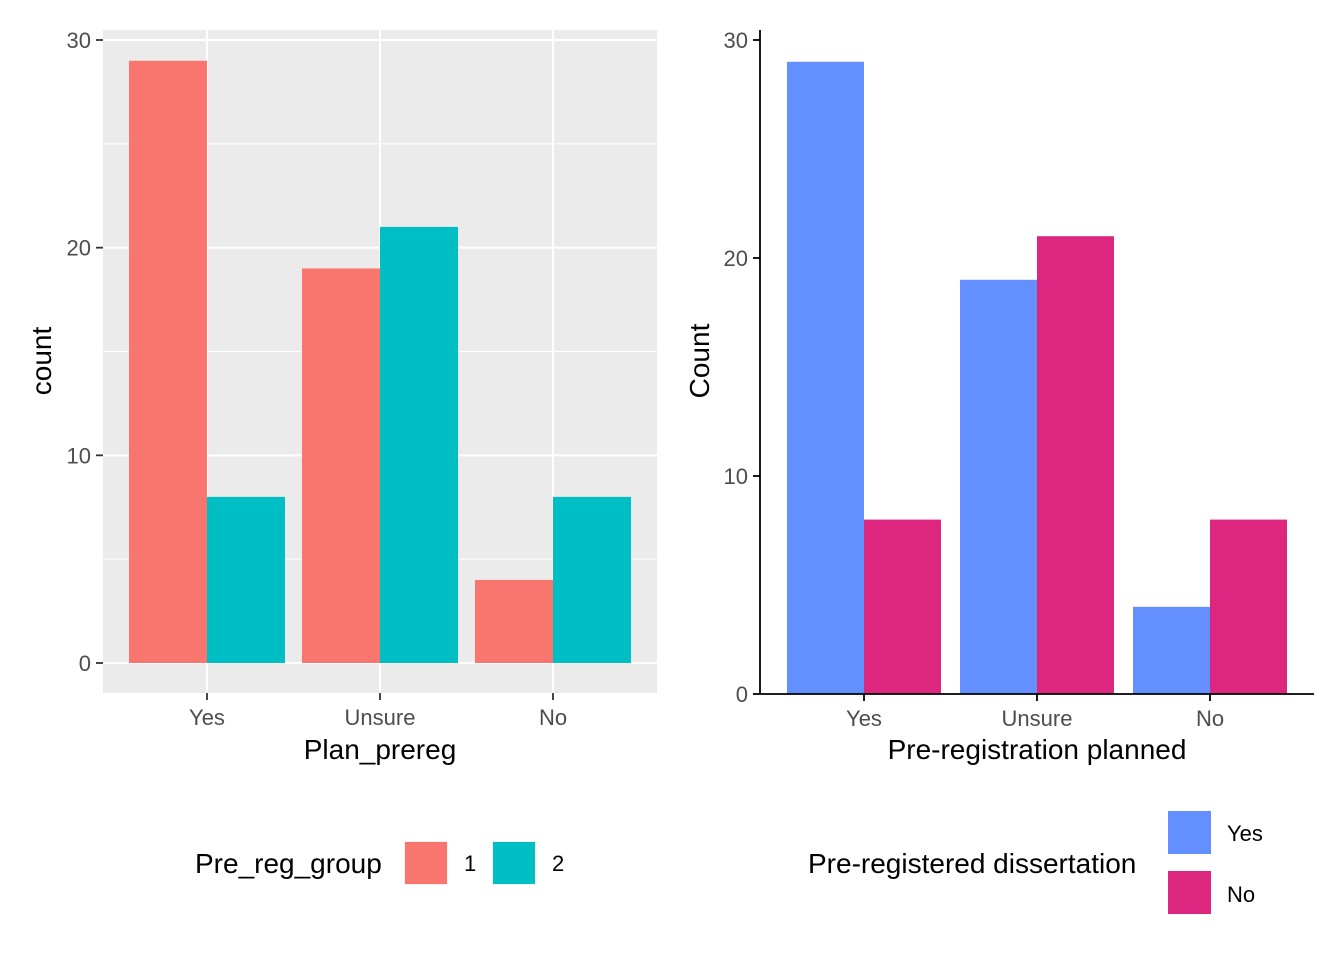  I want to click on bar-unsure-series-yes, so click(998, 486).